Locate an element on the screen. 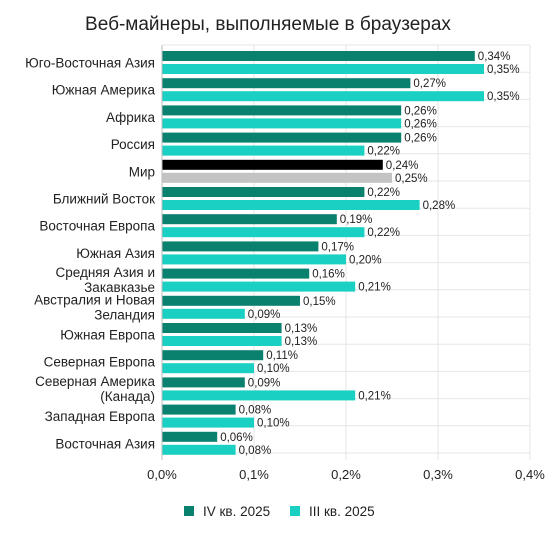  legend-swatch-q3 is located at coordinates (295, 511).